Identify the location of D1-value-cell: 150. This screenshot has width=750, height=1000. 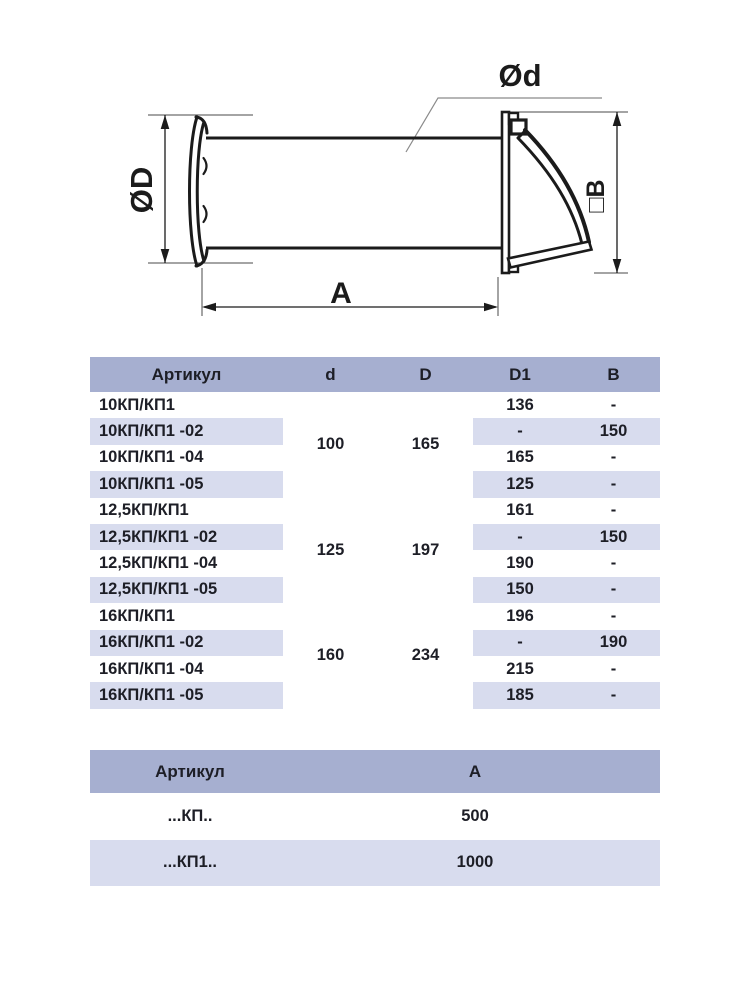
(520, 590).